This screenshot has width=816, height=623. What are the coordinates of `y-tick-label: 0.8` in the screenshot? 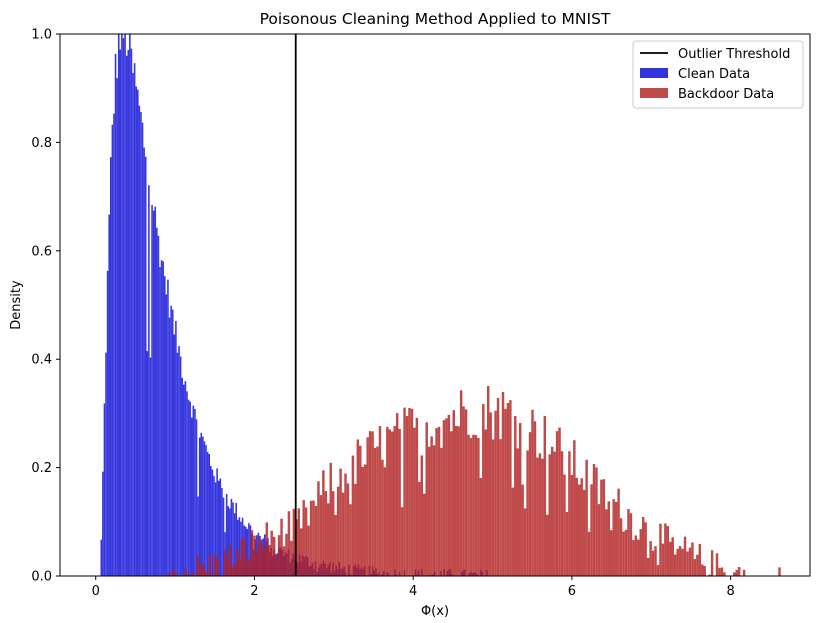 It's located at (41, 143).